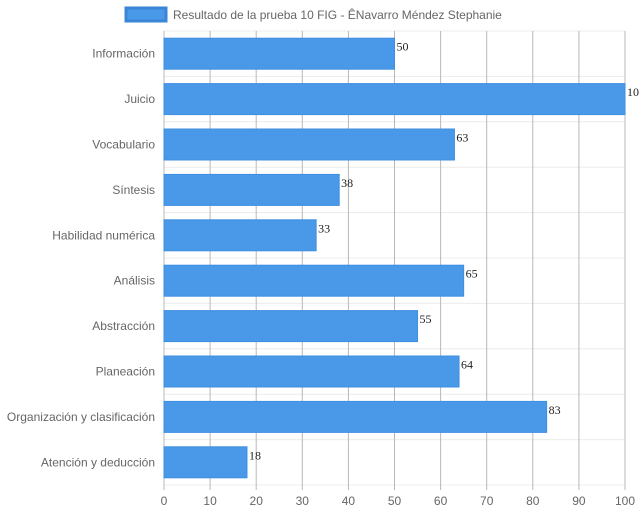  What do you see at coordinates (533, 501) in the screenshot?
I see `x-tick-label: 80` at bounding box center [533, 501].